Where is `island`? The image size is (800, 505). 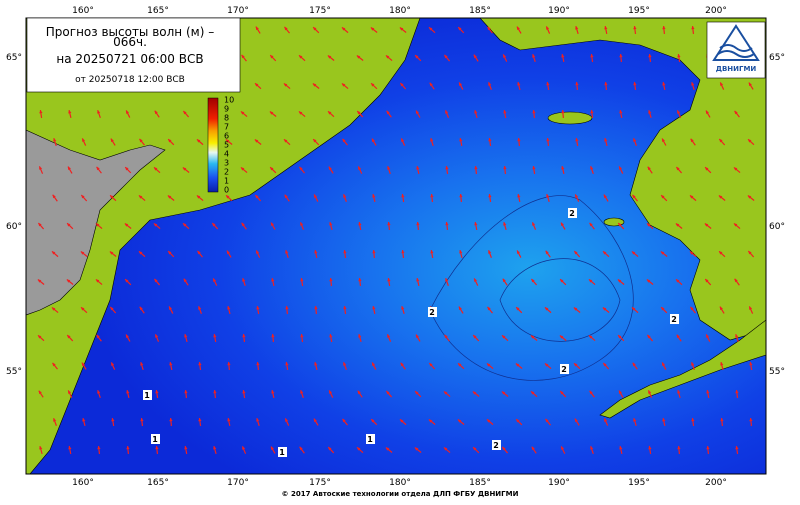 island is located at coordinates (570, 118).